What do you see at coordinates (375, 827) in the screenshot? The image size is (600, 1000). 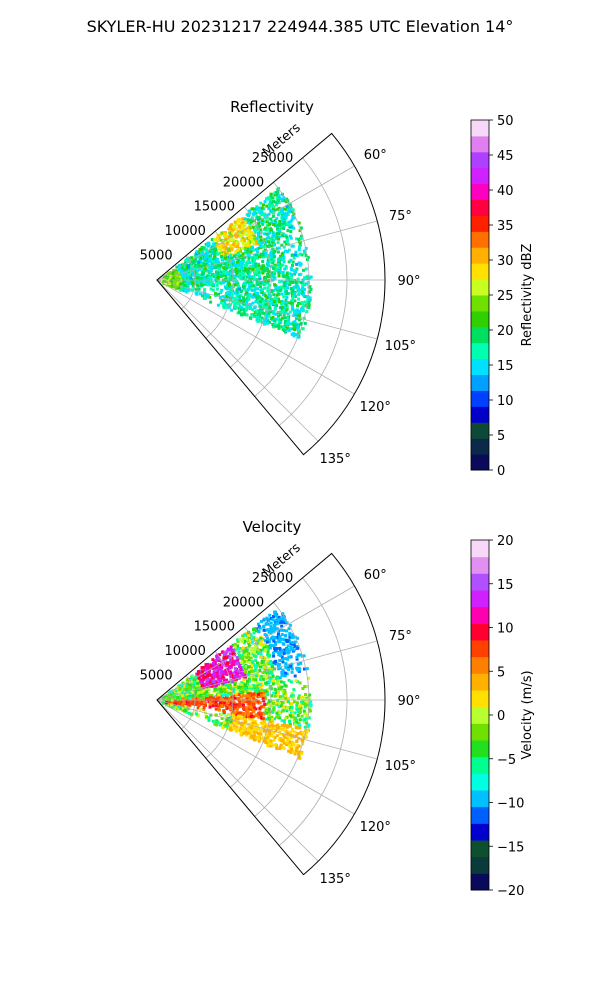 I see `azimuth-tick-label: 120°` at bounding box center [375, 827].